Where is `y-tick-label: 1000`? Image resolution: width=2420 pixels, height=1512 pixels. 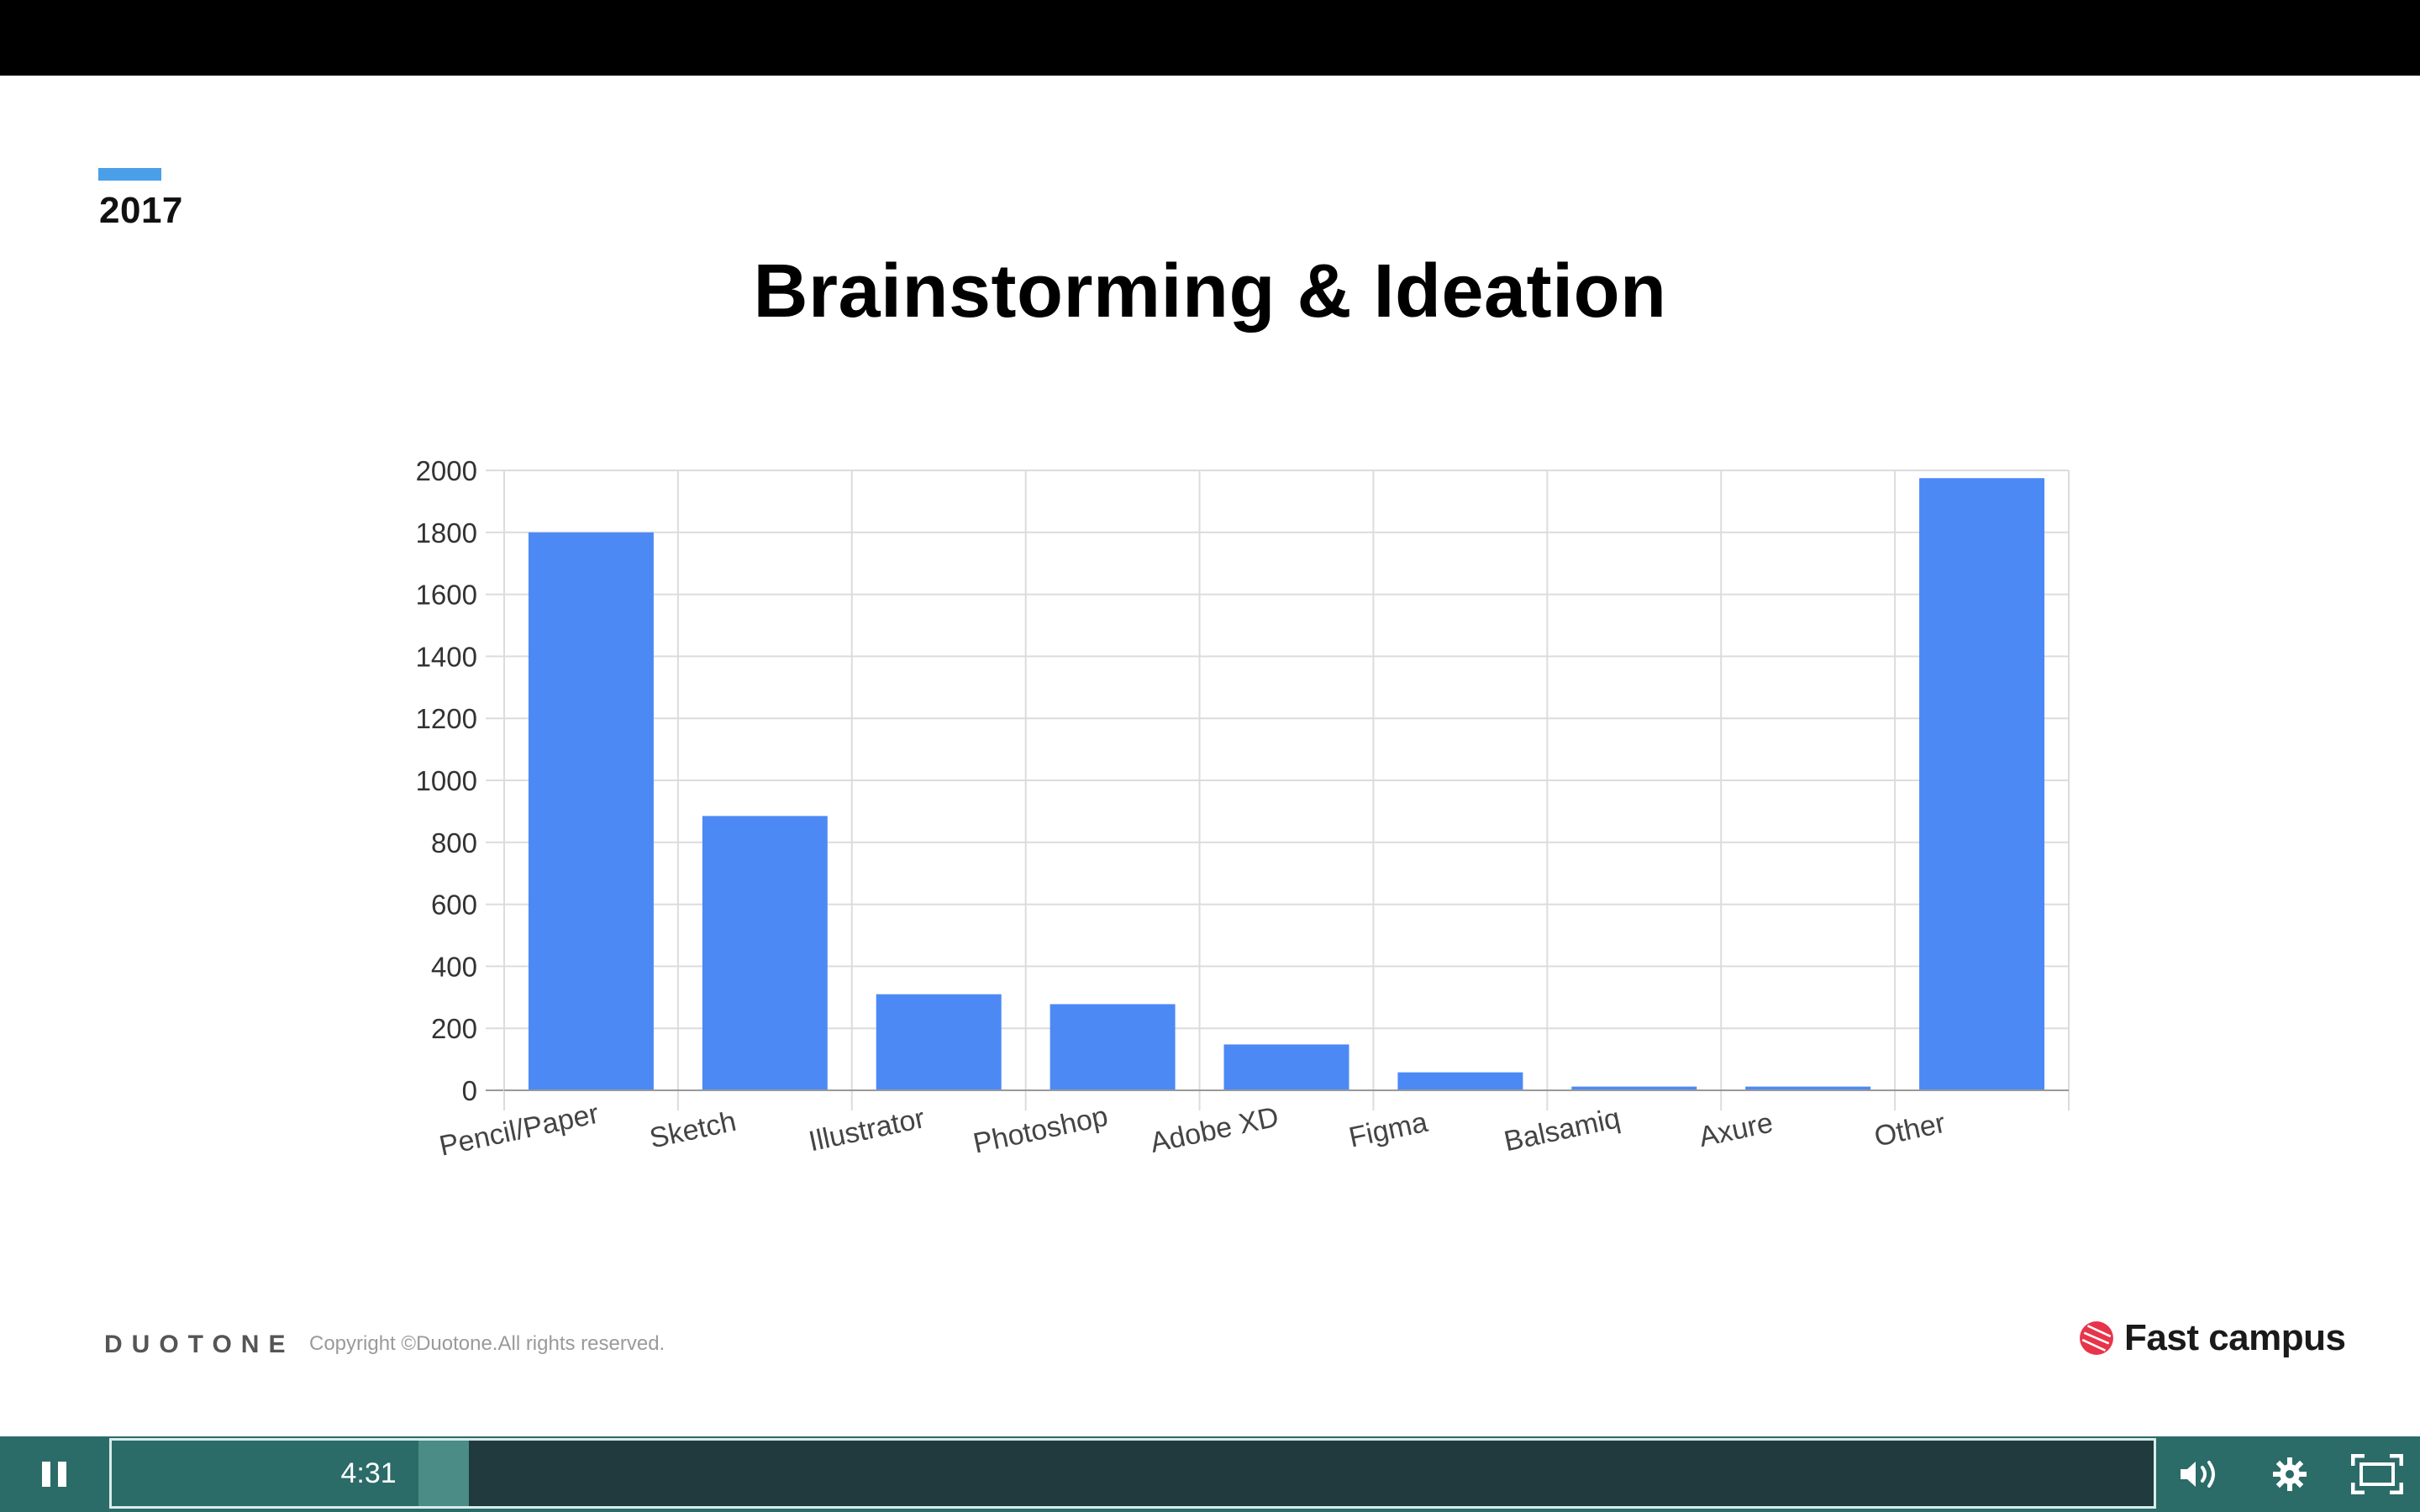
y-tick-label: 1000 is located at coordinates (447, 780).